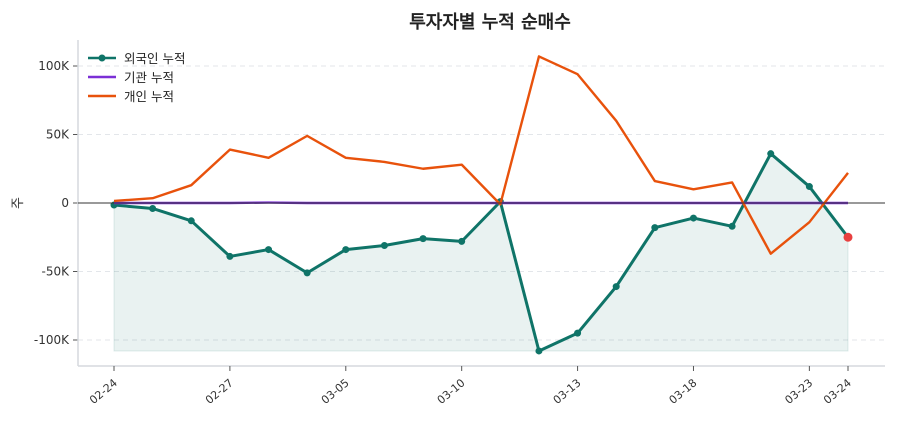 This screenshot has width=900, height=424. What do you see at coordinates (103, 391) in the screenshot?
I see `x-tick-label: 02-24` at bounding box center [103, 391].